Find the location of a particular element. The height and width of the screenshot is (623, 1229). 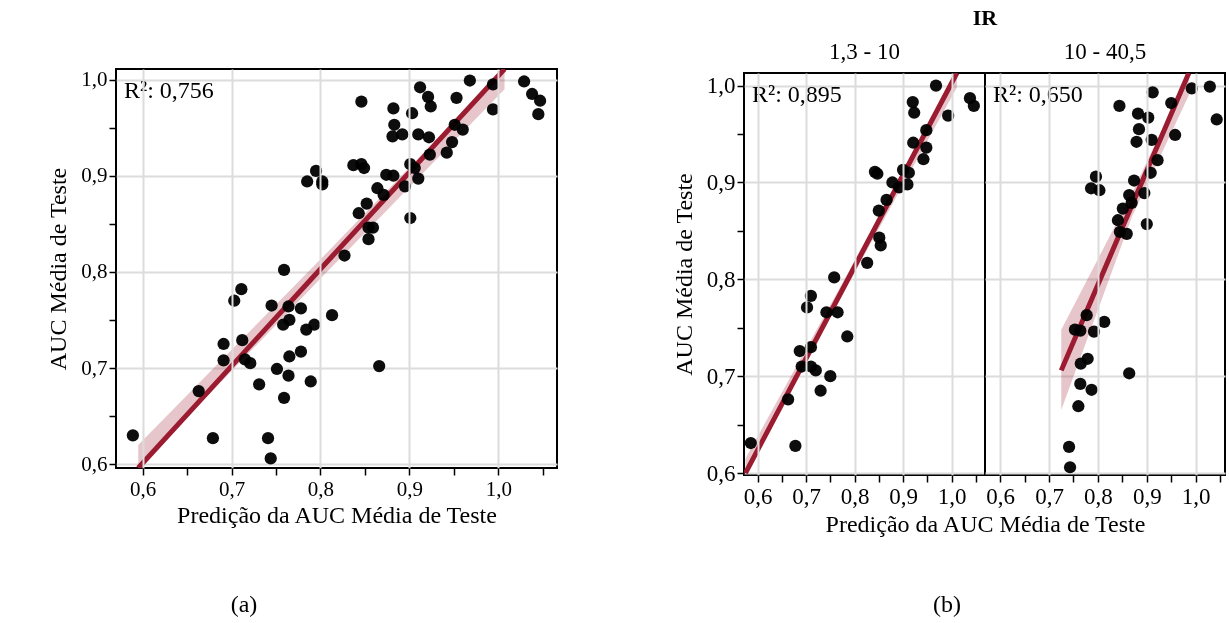

chart-subtitle: 1,3 - 10 is located at coordinates (864, 51).